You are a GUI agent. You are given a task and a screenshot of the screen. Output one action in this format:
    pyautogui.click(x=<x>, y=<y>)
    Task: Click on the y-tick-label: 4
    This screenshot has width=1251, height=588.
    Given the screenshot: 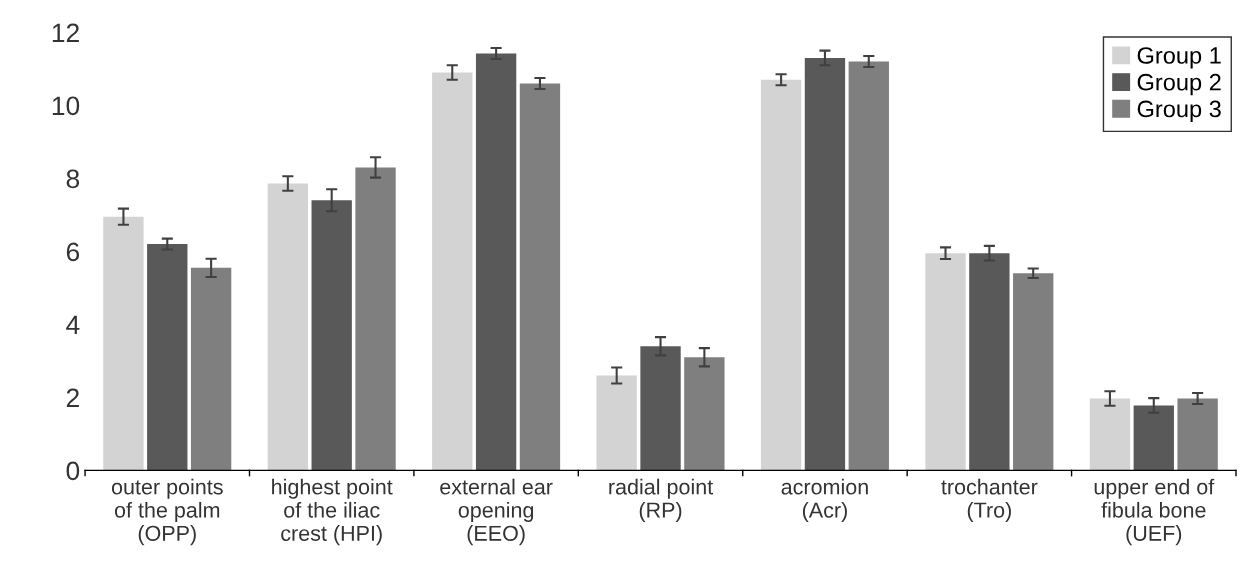 What is the action you would take?
    pyautogui.click(x=73, y=324)
    